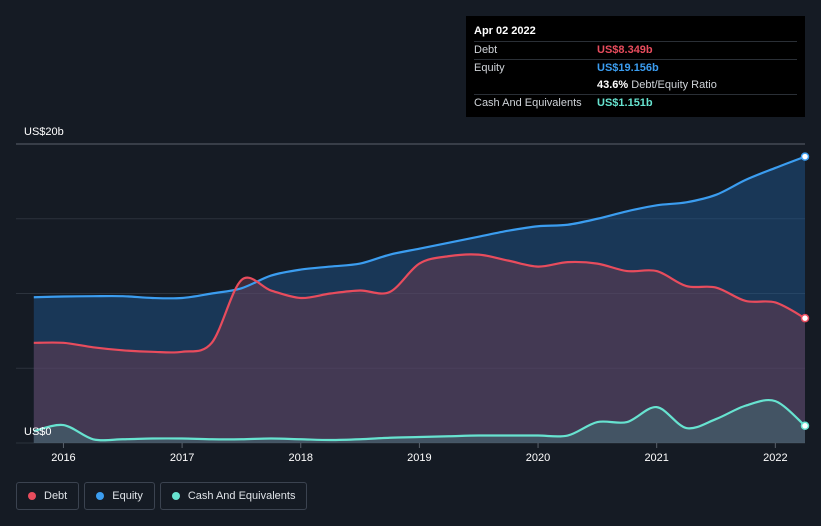  I want to click on x-axis-ticks: 2016 2017 2018 2019 2020 2021 2022, so click(419, 453).